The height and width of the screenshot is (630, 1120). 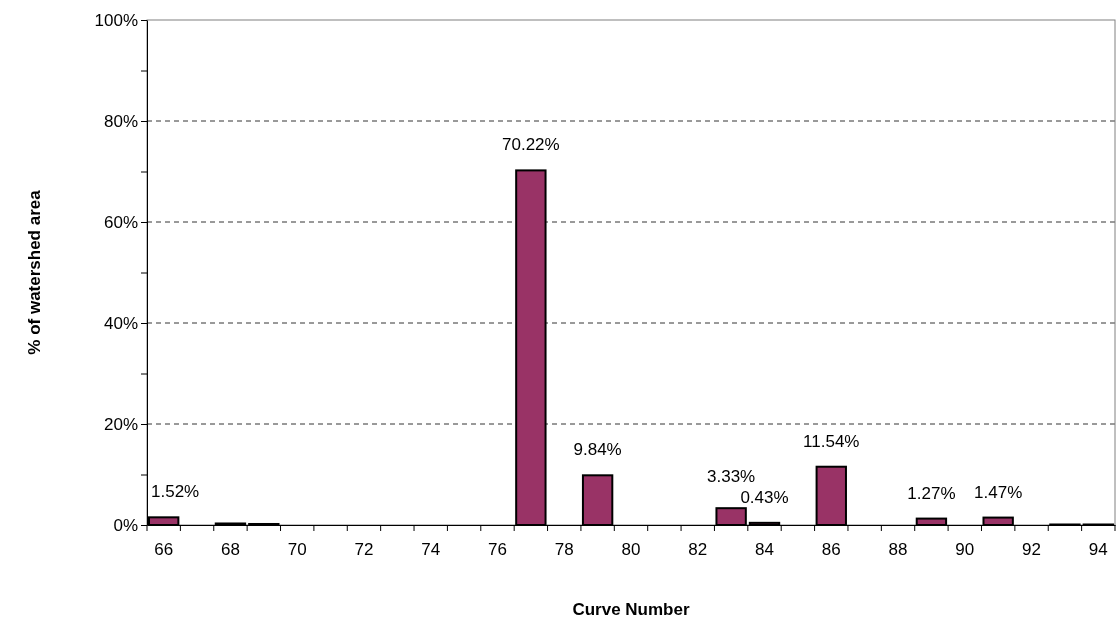 What do you see at coordinates (364, 550) in the screenshot?
I see `x-tick-label: 72` at bounding box center [364, 550].